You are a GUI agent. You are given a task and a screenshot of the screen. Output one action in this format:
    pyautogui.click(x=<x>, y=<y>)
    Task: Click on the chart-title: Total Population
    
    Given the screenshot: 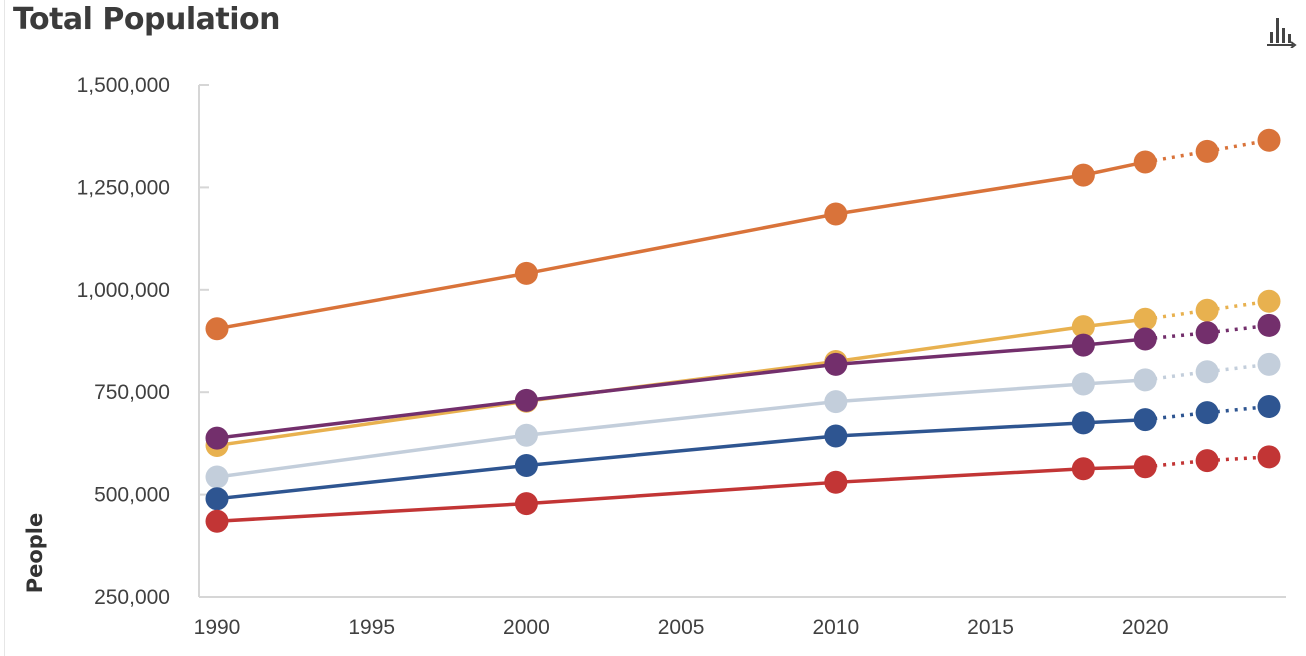 What is the action you would take?
    pyautogui.click(x=146, y=19)
    